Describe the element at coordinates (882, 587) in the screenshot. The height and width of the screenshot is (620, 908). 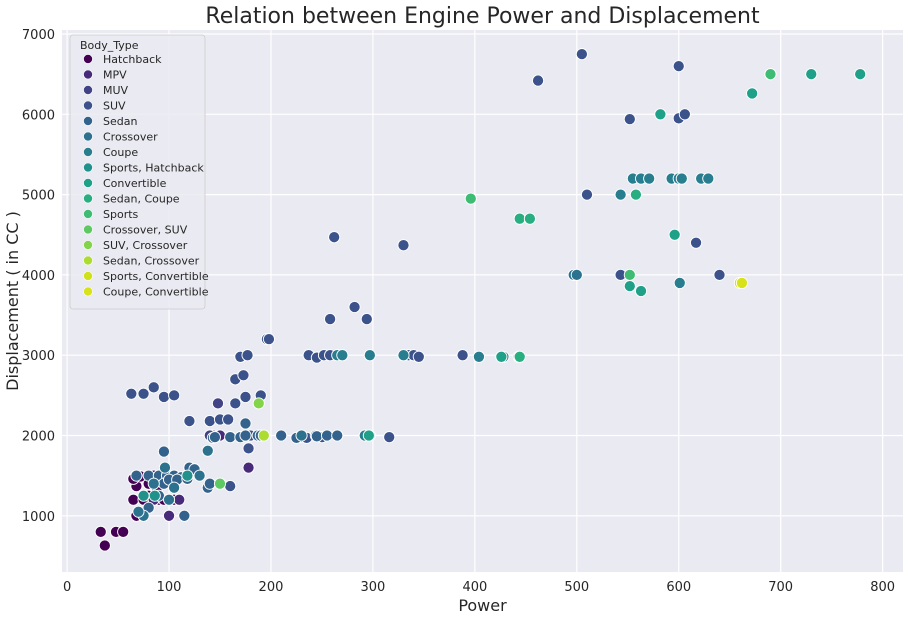
I see `x-tick-label: 800` at that location.